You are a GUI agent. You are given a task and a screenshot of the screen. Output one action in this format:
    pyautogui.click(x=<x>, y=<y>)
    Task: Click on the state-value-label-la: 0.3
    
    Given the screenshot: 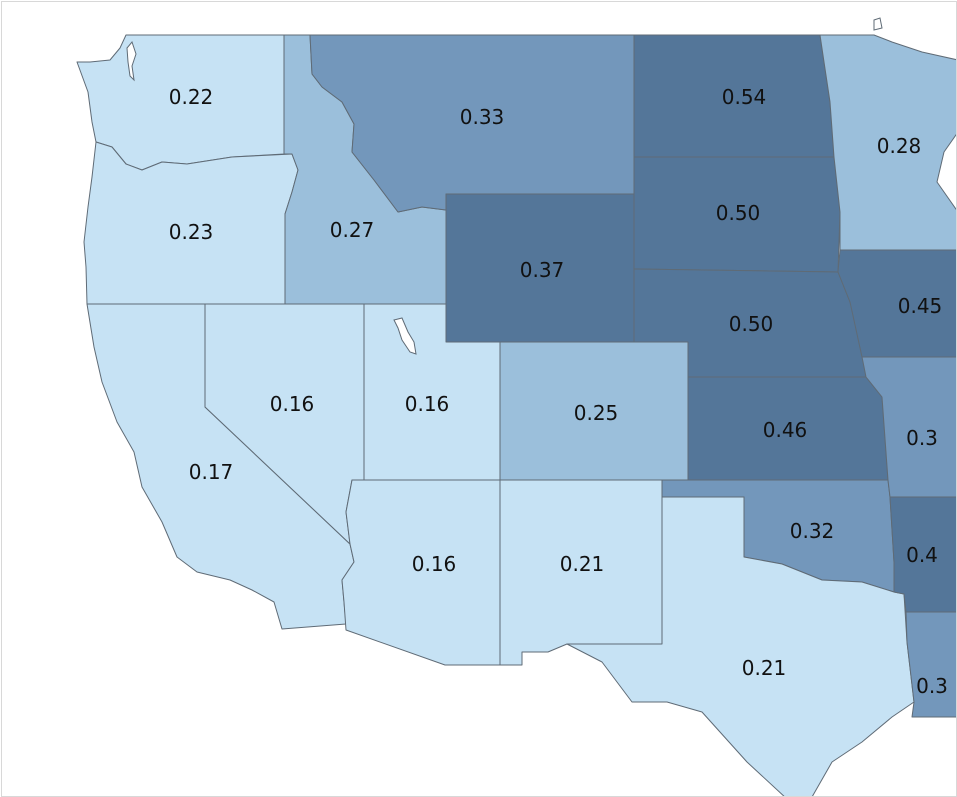 What is the action you would take?
    pyautogui.click(x=932, y=686)
    